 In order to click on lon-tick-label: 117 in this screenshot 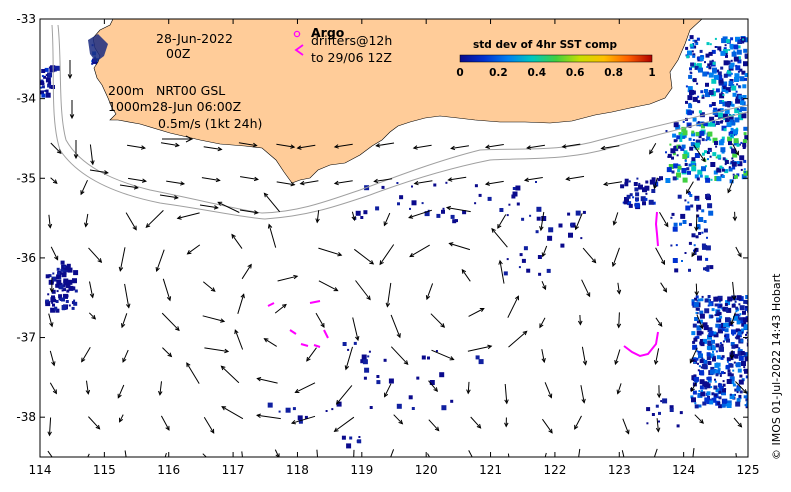, I will do `click(233, 470)`.